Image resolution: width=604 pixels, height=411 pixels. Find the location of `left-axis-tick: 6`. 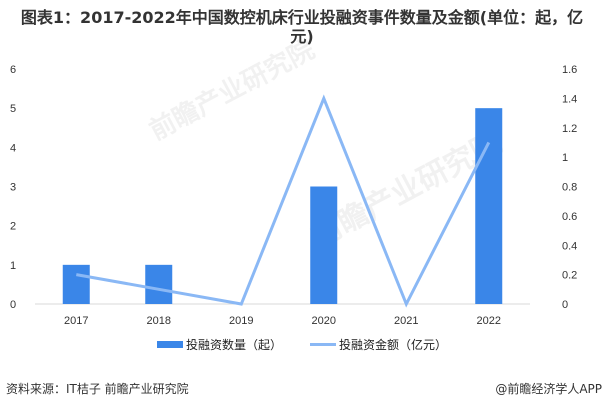

left-axis-tick: 6 is located at coordinates (13, 70).